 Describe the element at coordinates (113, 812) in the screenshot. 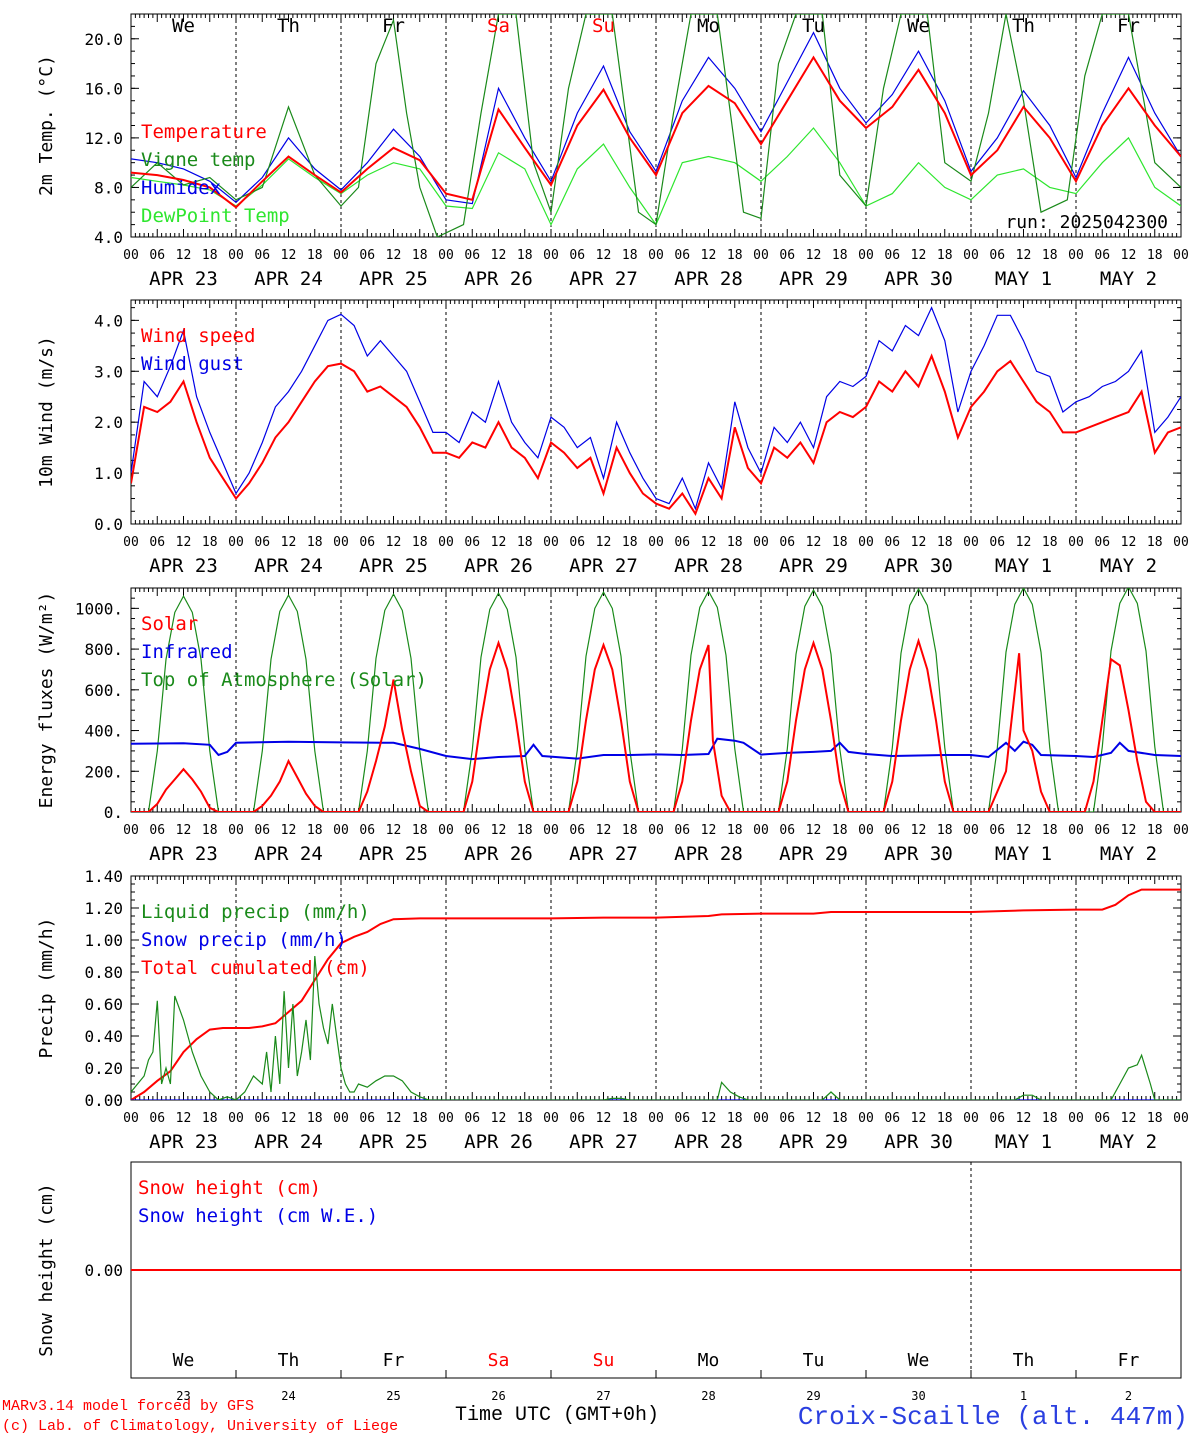

I see `y-tick-label: 0.` at that location.